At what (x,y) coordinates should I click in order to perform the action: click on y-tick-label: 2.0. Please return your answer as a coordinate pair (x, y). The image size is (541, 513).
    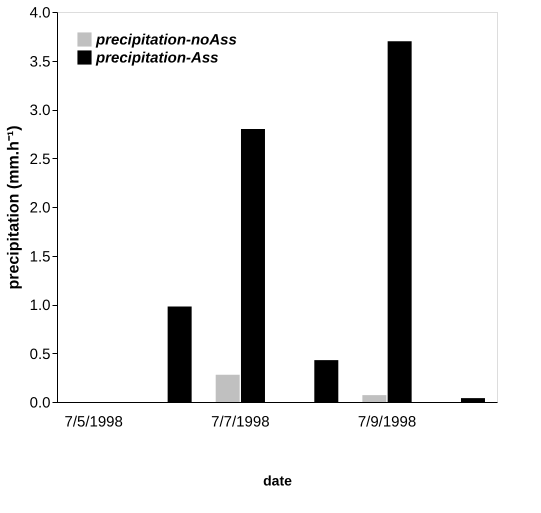
    Looking at the image, I should click on (40, 208).